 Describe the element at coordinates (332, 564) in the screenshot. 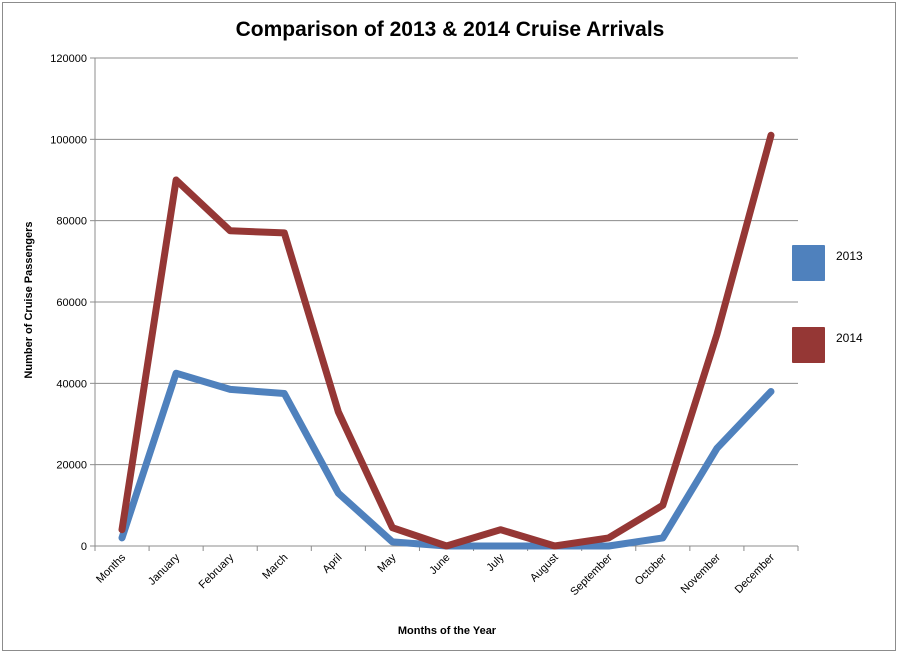

I see `x-tick-label: April` at that location.